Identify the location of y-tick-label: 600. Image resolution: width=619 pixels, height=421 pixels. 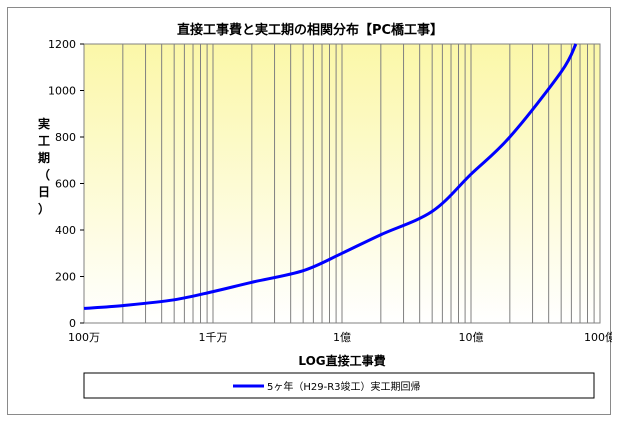
(65, 184).